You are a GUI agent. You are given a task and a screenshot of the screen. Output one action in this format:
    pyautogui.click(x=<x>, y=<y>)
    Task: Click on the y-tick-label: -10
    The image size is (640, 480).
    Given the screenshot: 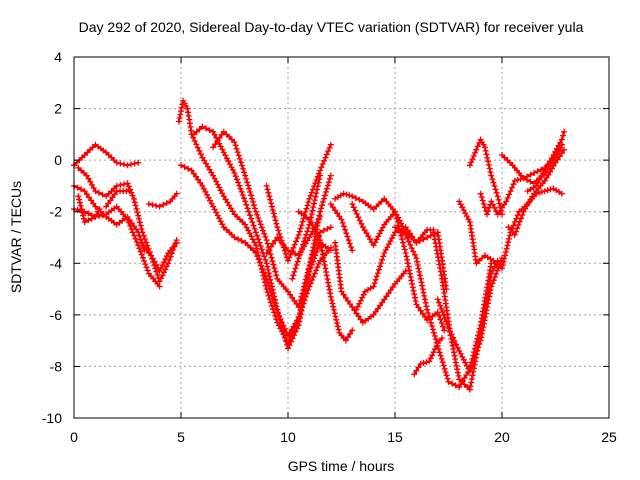 What is the action you would take?
    pyautogui.click(x=52, y=418)
    